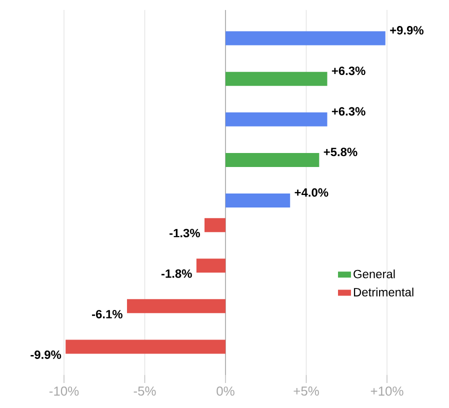  What do you see at coordinates (384, 292) in the screenshot?
I see `legend-label: Detrimental` at bounding box center [384, 292].